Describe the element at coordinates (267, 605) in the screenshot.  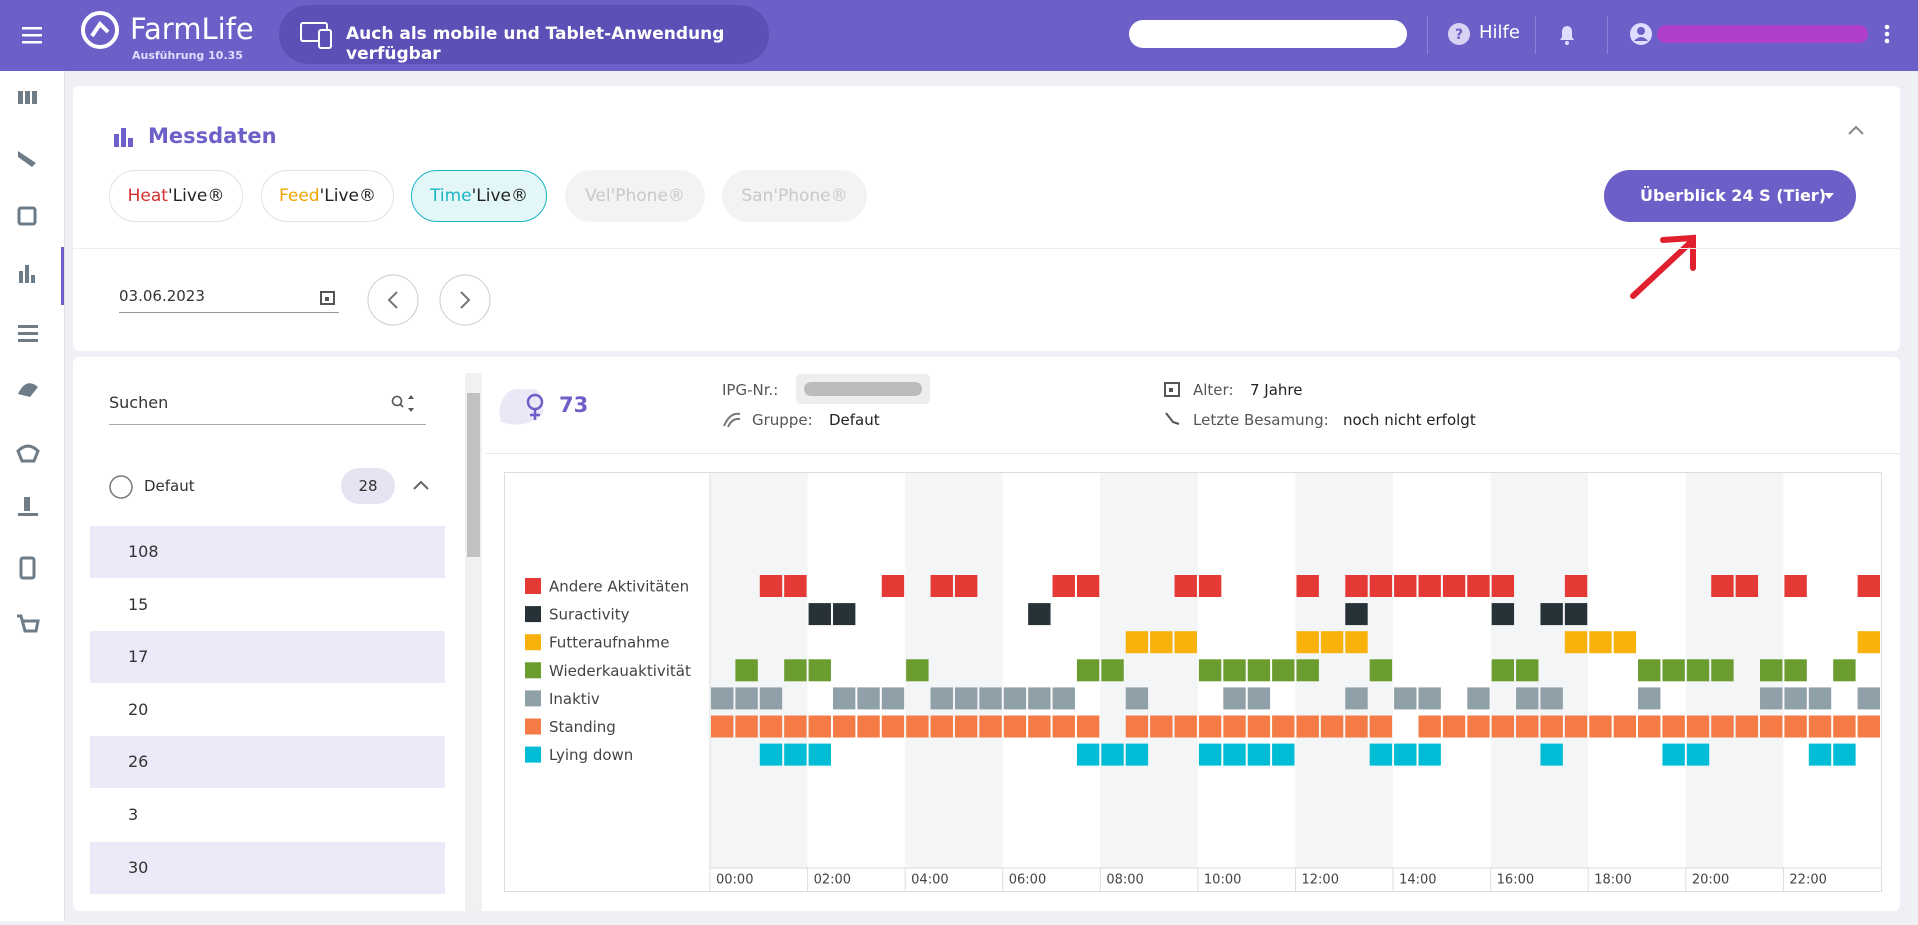
I see `animal-row: 15` at that location.